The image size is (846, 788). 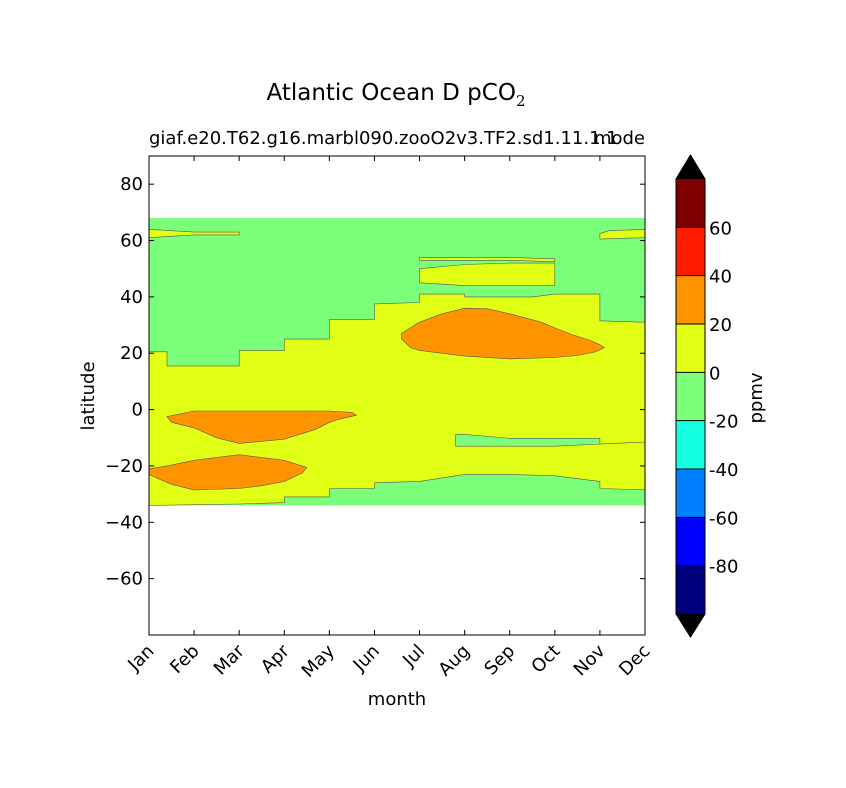 I want to click on region-north-dec-strip, so click(x=622, y=234).